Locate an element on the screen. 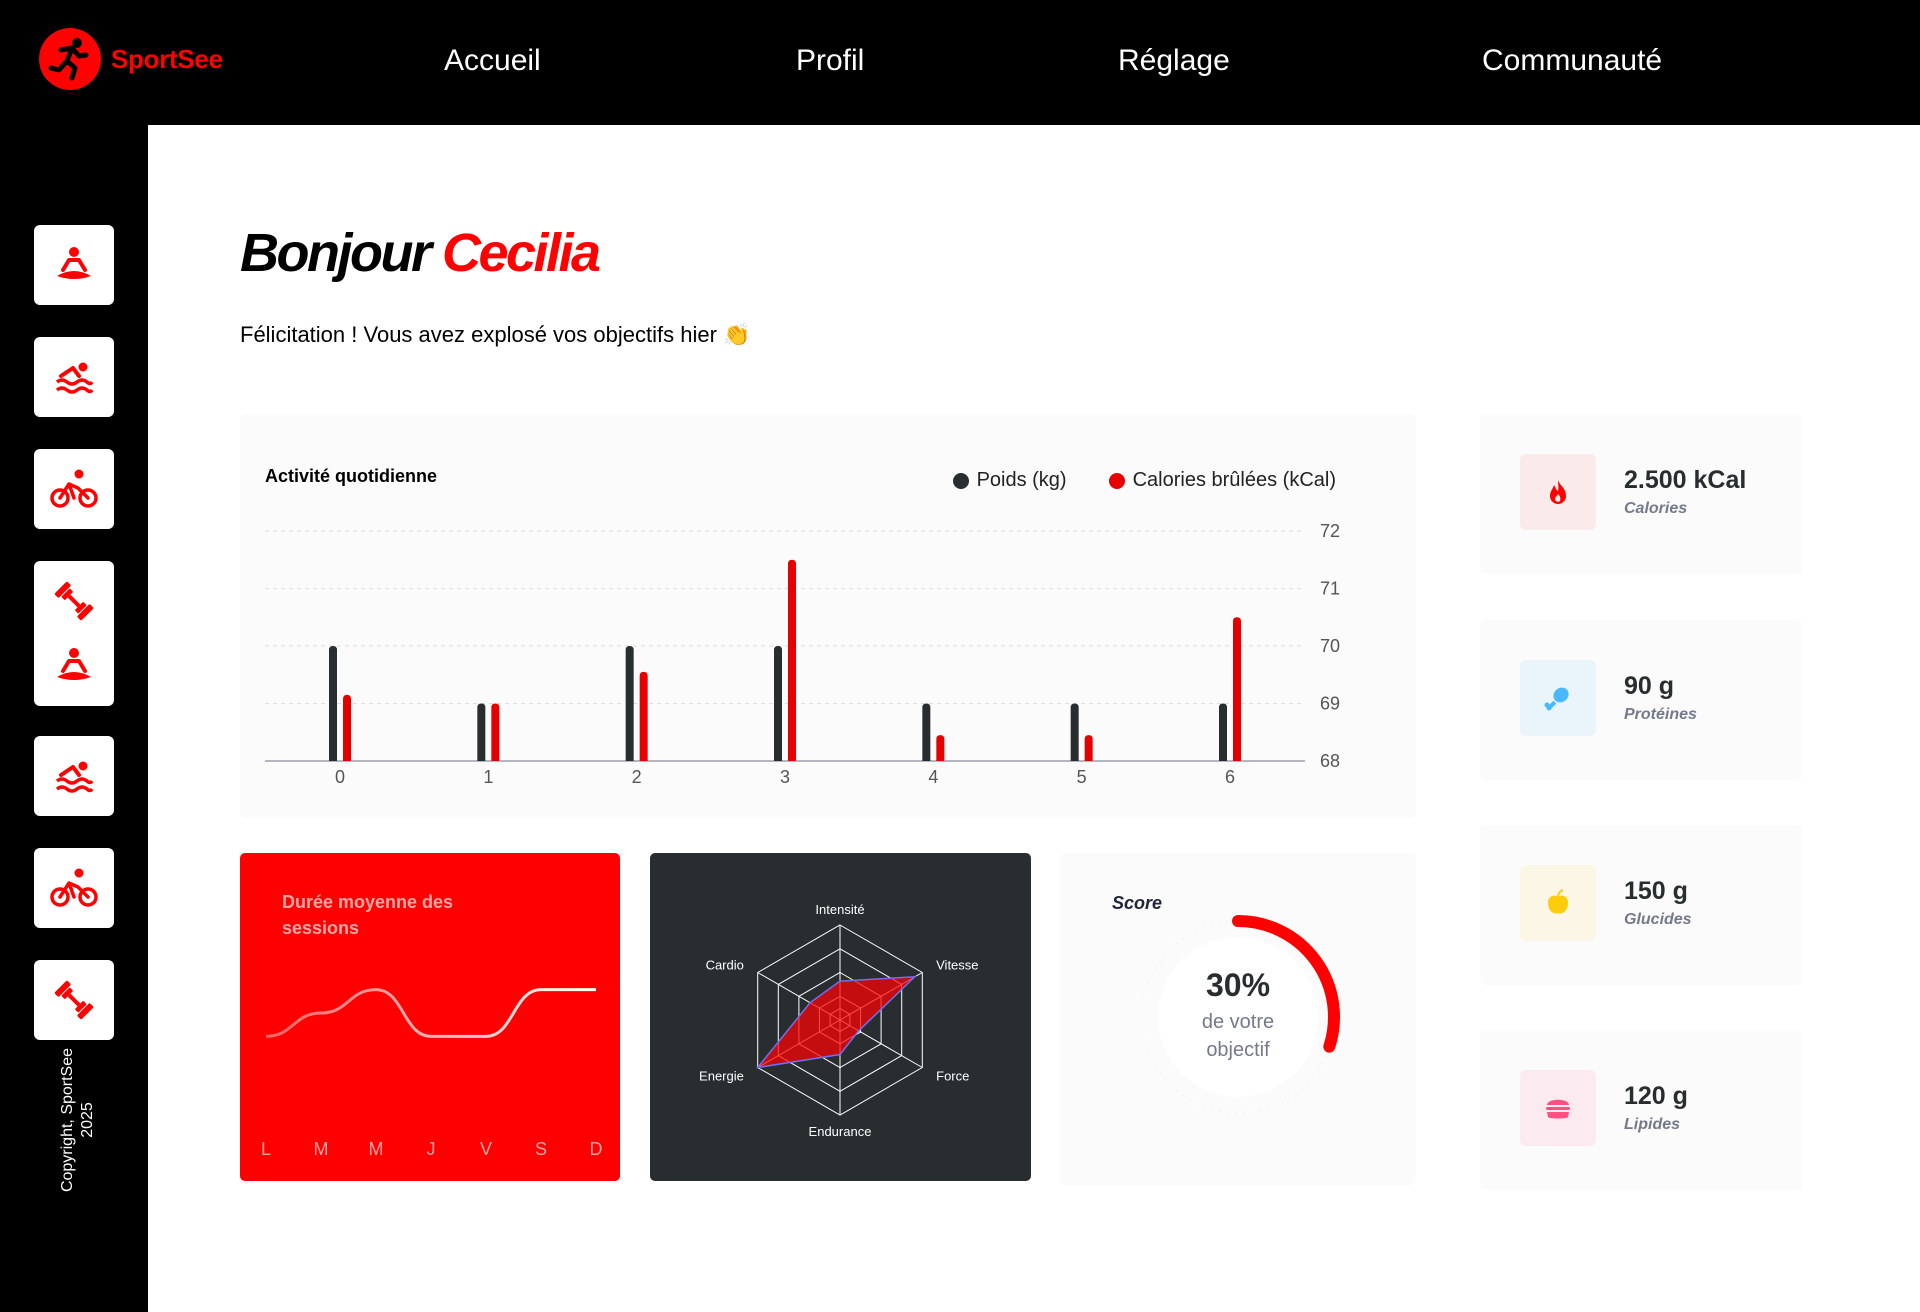  protein-icon is located at coordinates (1558, 698).